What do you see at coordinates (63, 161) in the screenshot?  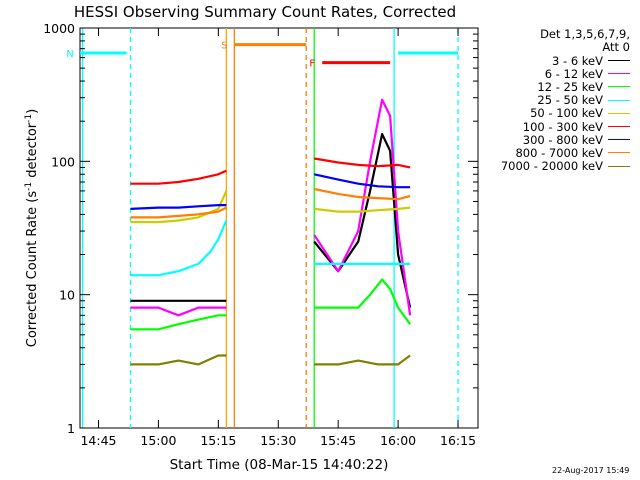 I see `y-tick-label-2: 100` at bounding box center [63, 161].